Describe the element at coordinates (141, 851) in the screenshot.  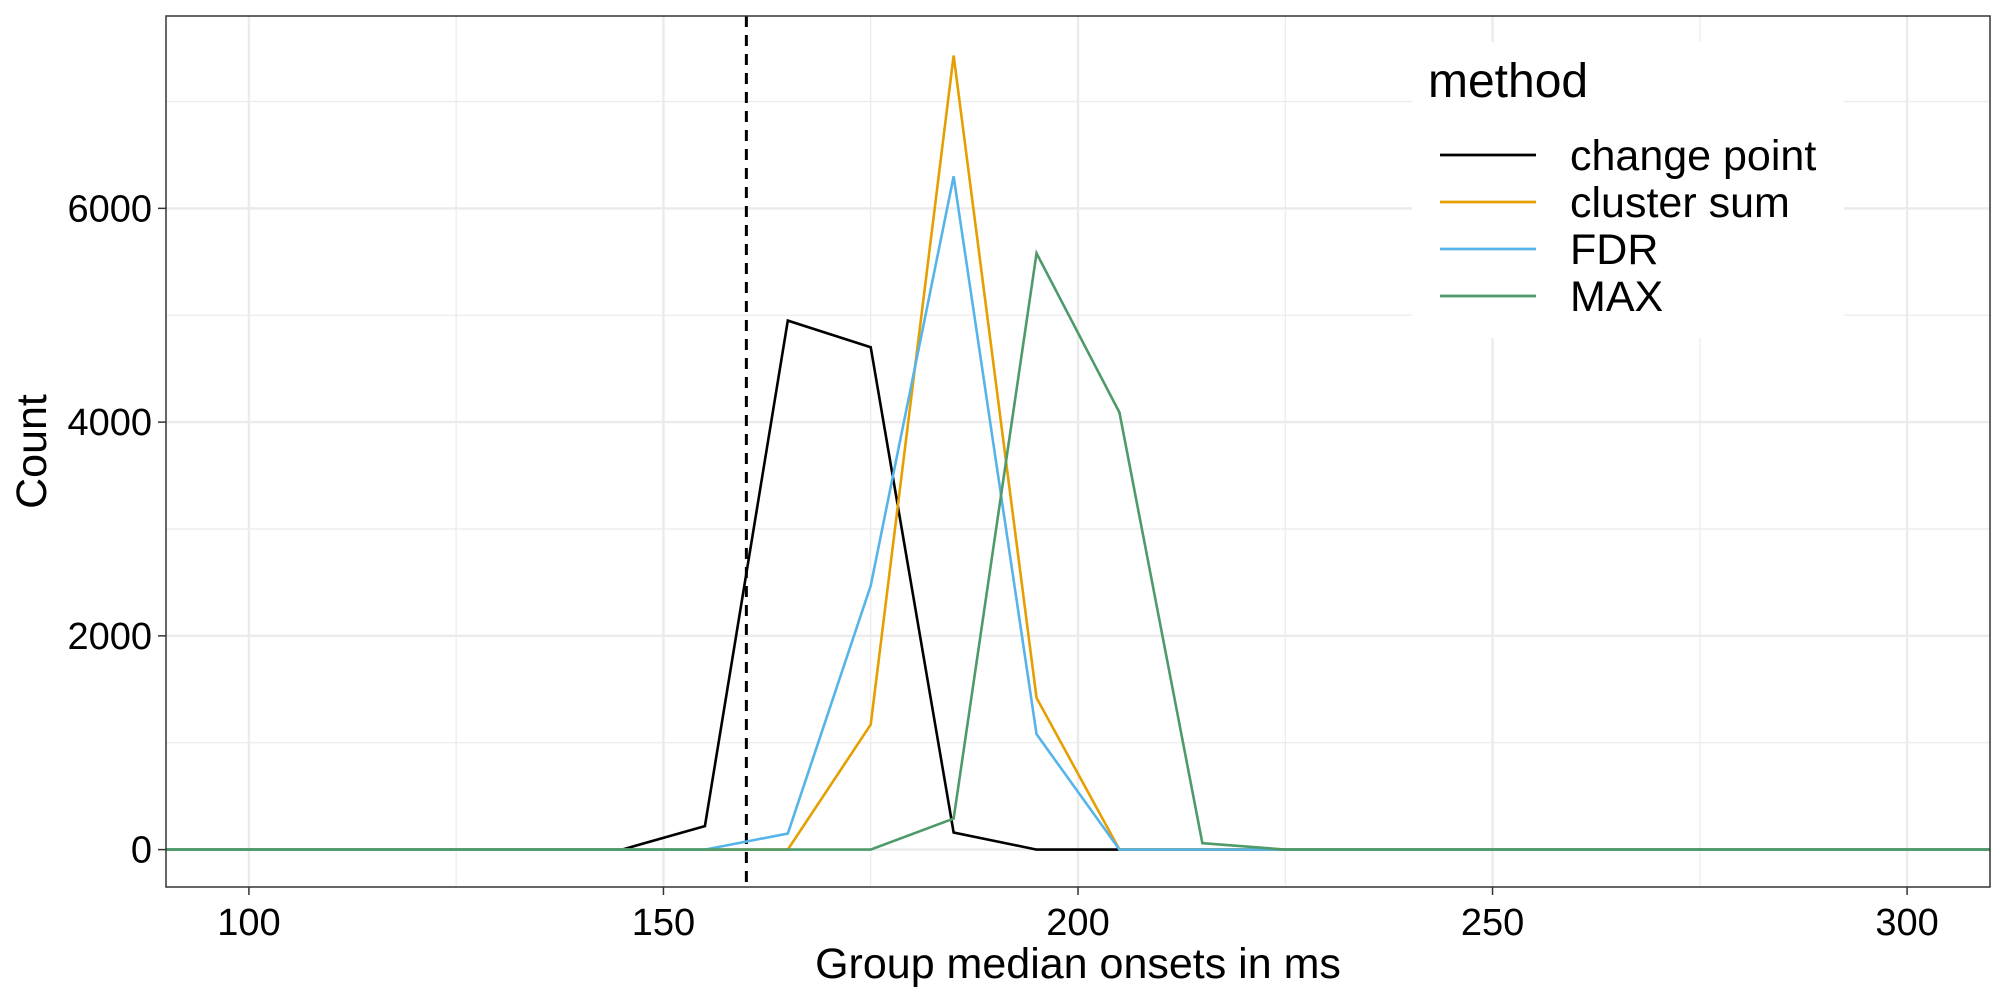
I see `y-tick-label: 0` at that location.